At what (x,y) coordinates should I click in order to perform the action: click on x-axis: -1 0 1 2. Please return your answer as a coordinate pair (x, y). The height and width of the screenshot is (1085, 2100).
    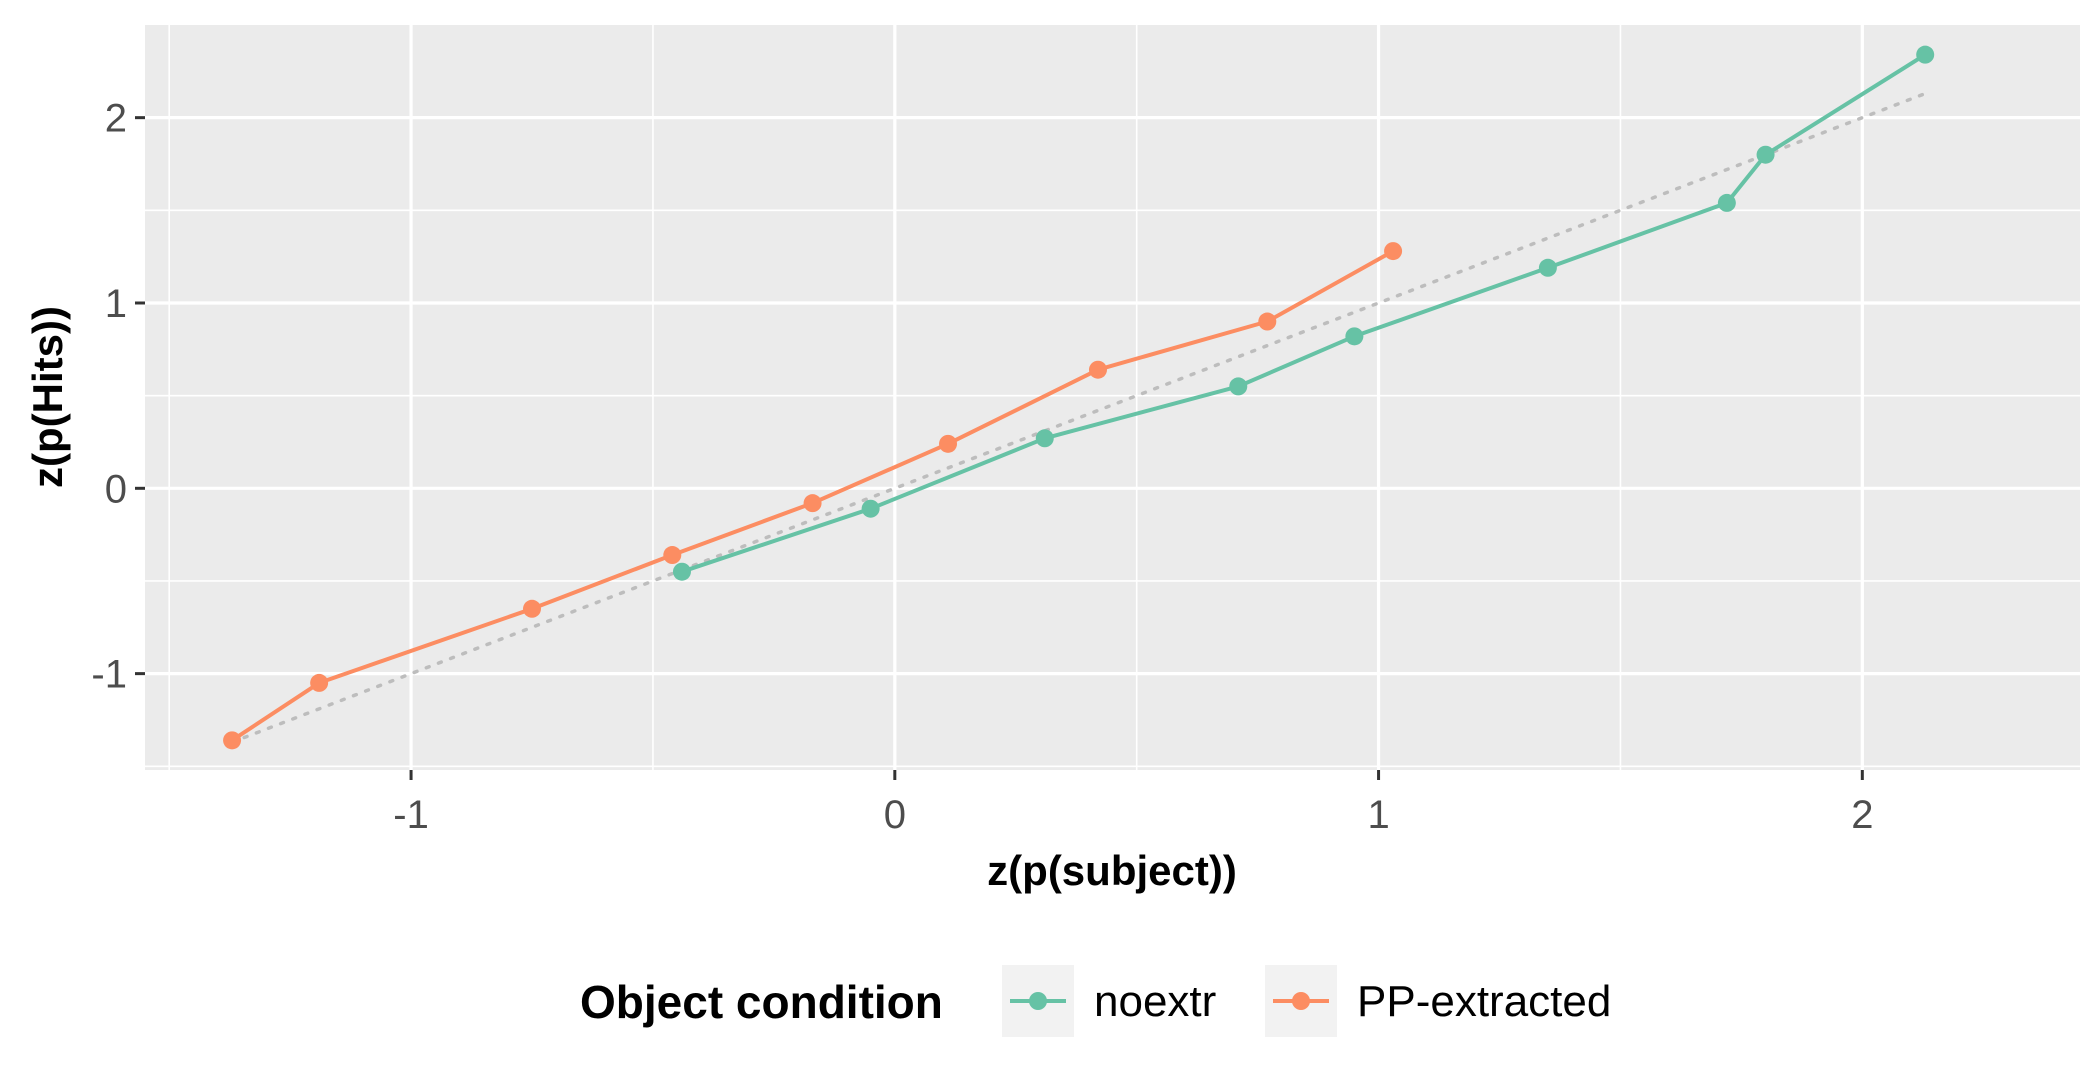
    Looking at the image, I should click on (1133, 803).